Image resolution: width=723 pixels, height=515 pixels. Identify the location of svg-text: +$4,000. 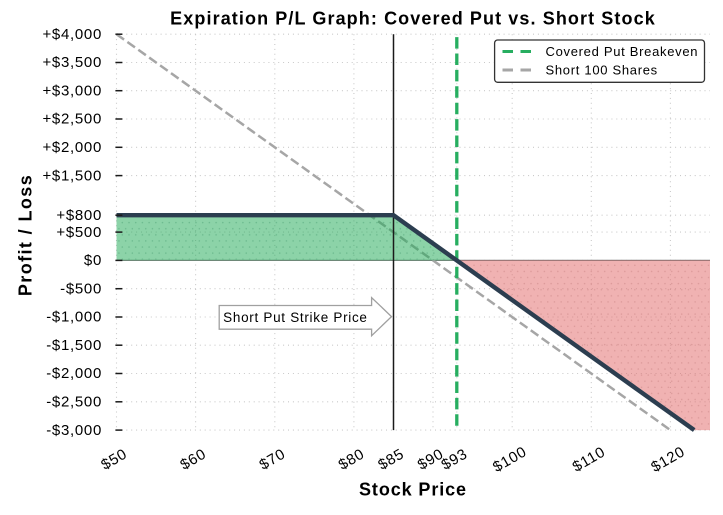
(72, 34).